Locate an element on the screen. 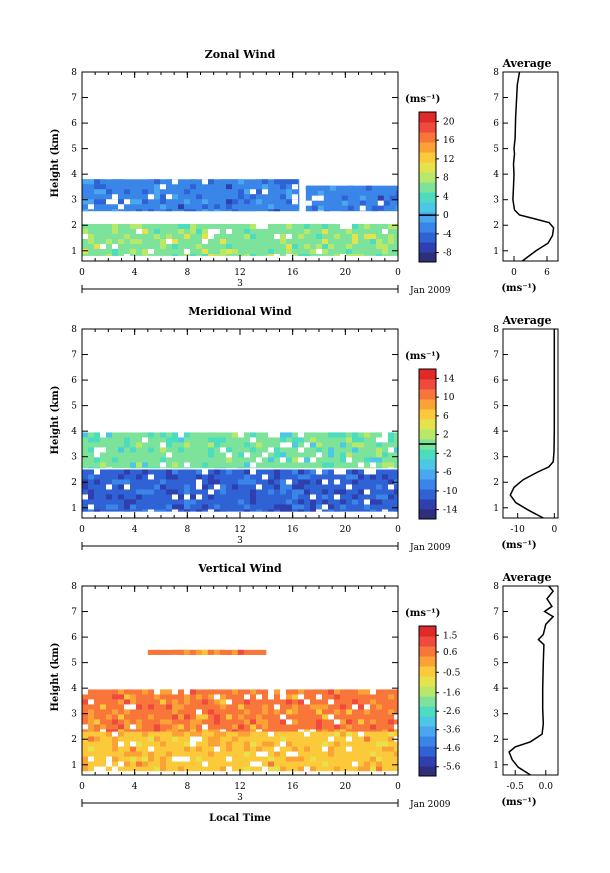 Image resolution: width=610 pixels, height=873 pixels. zonal-wind-title: Zonal Wind is located at coordinates (240, 54).